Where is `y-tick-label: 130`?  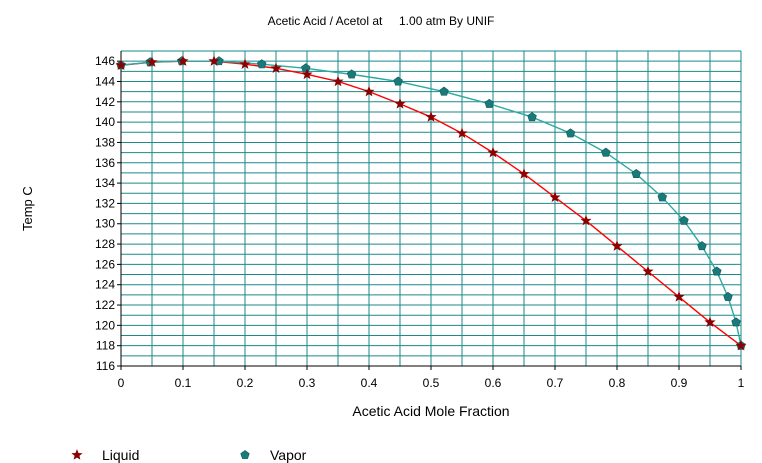 y-tick-label: 130 is located at coordinates (105, 224).